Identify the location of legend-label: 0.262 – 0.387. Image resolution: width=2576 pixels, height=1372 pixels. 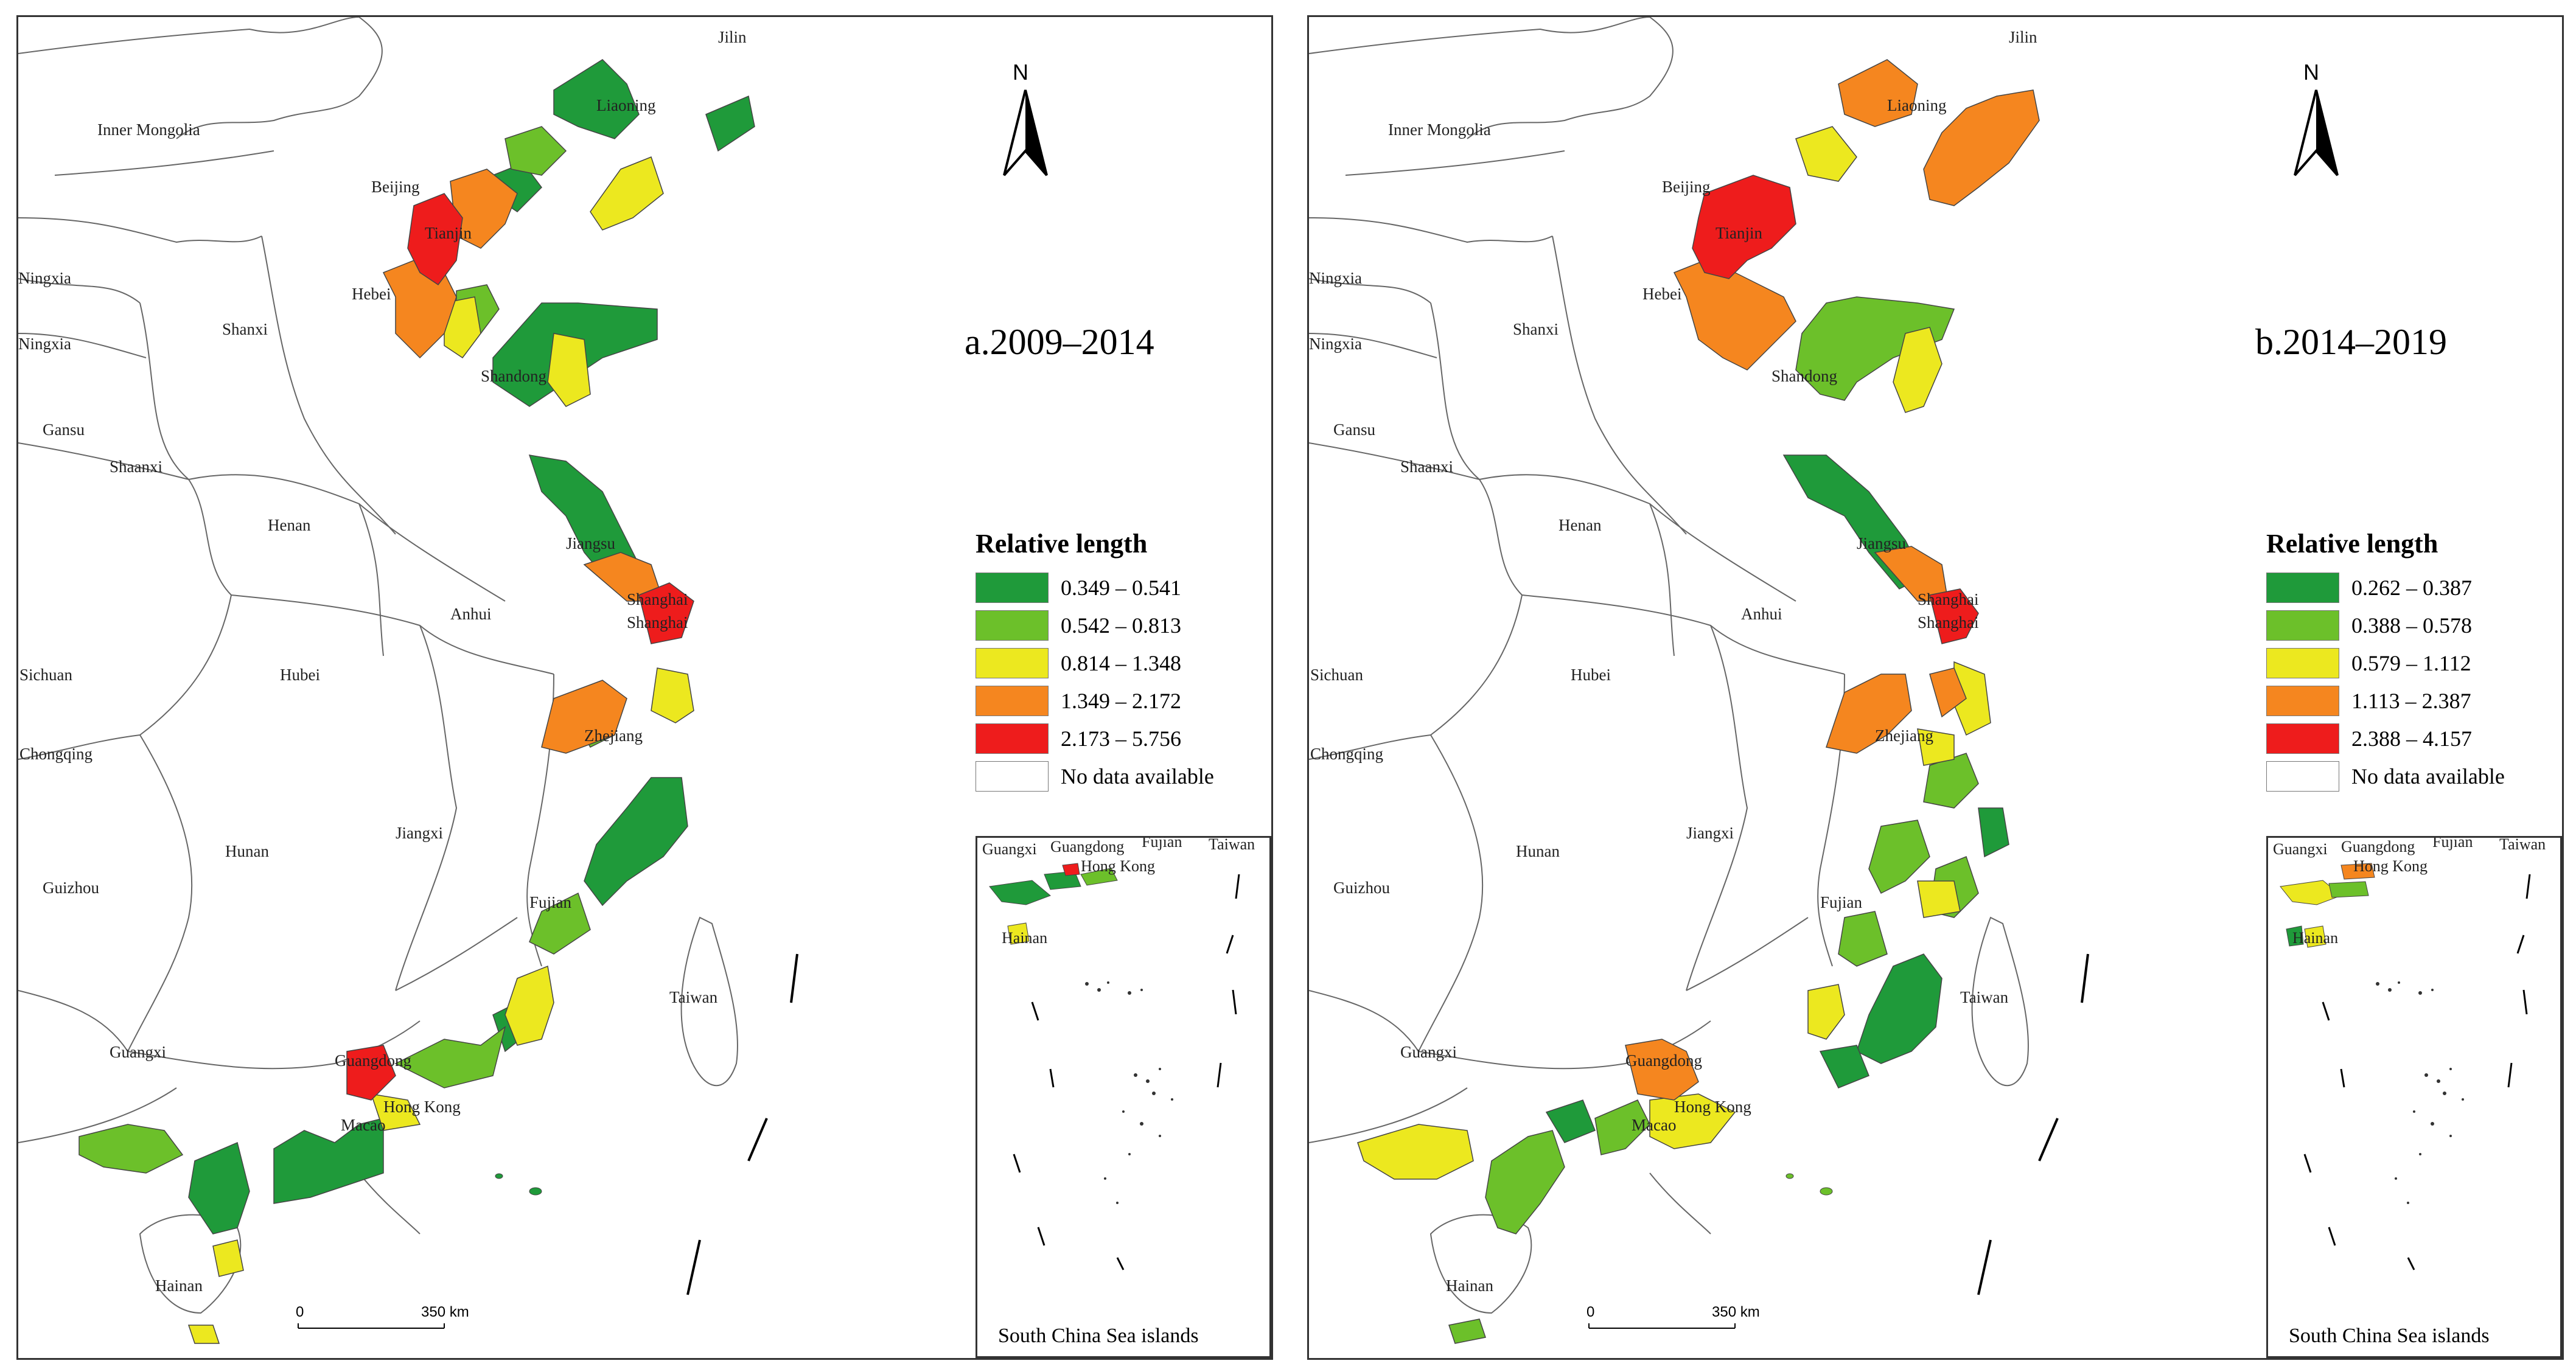
(2411, 588).